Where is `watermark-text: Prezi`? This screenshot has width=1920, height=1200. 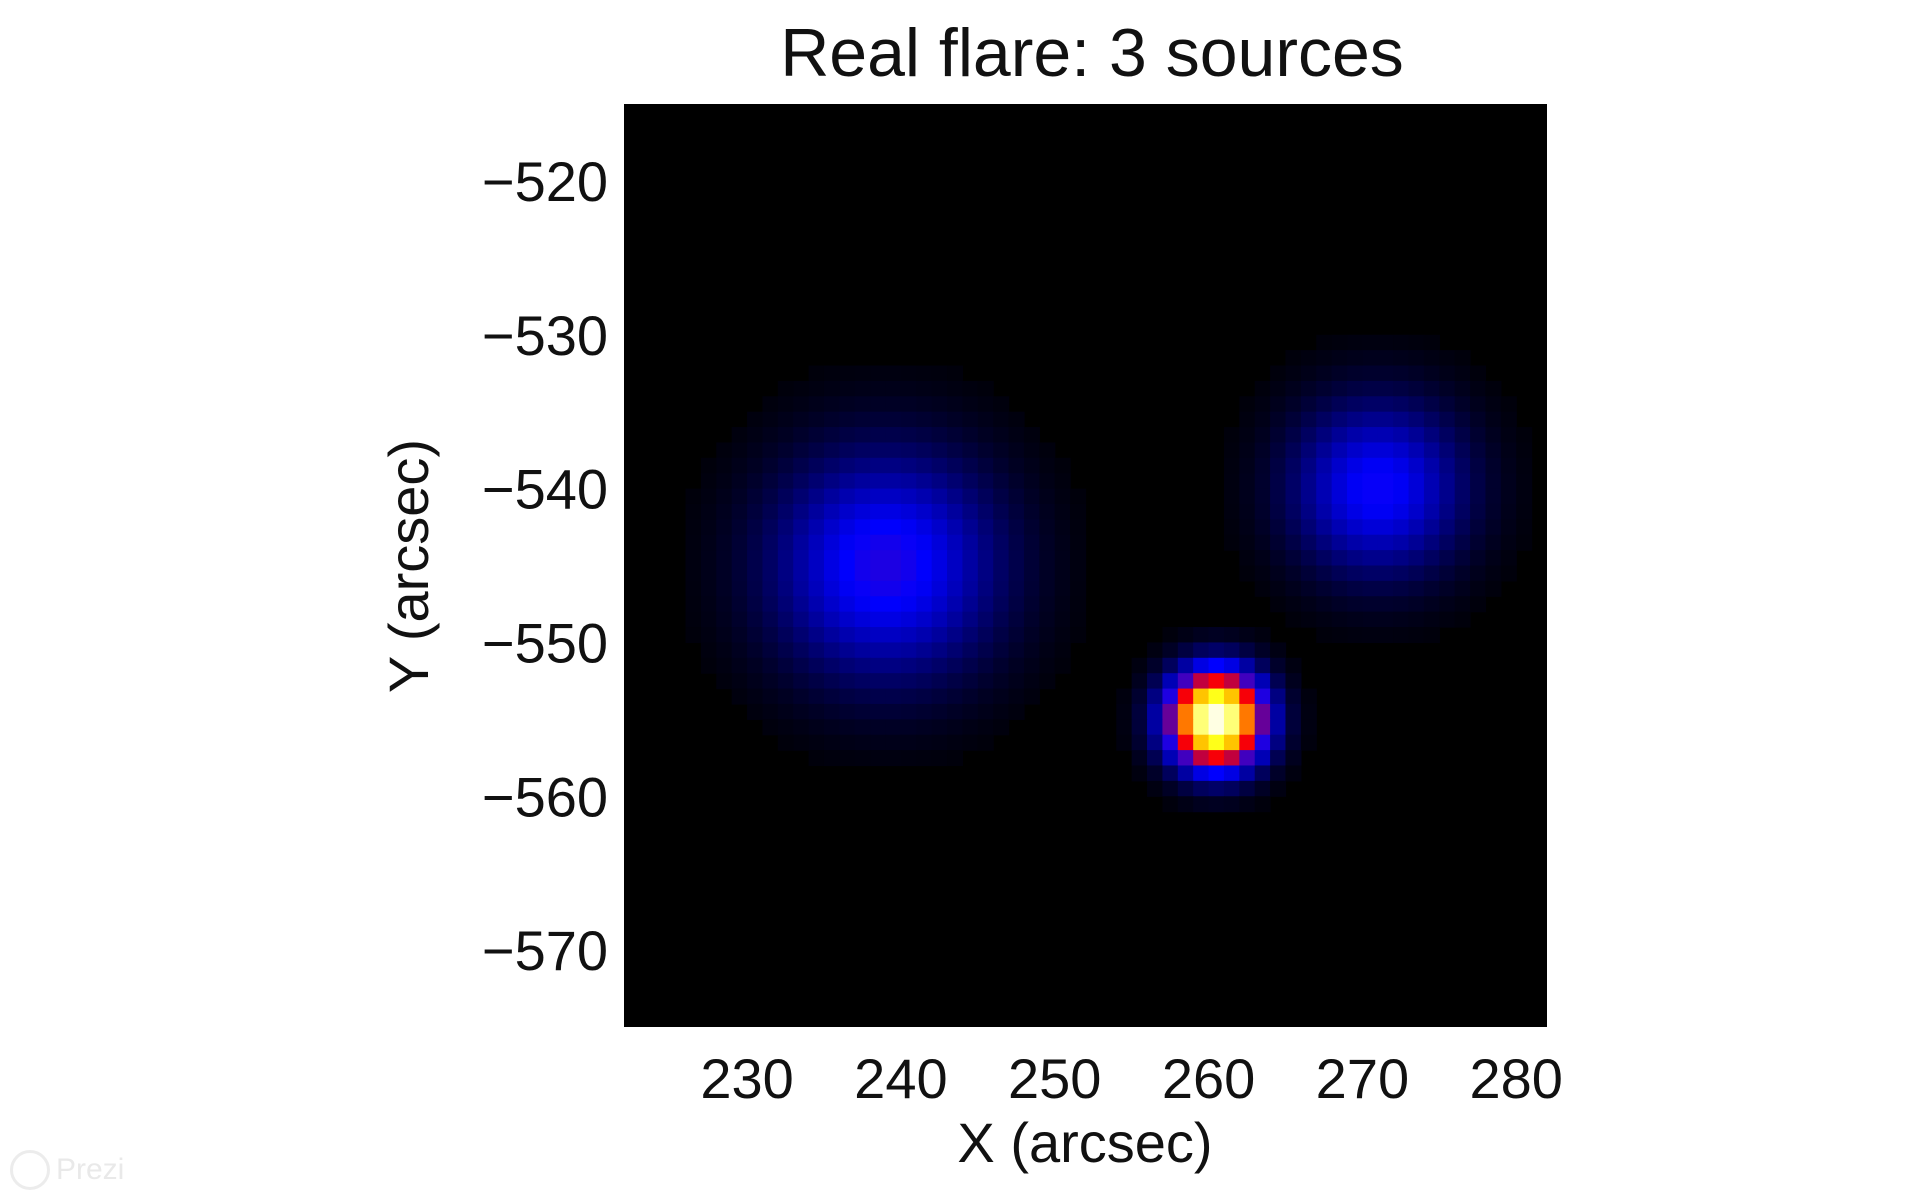
watermark-text: Prezi is located at coordinates (90, 1169).